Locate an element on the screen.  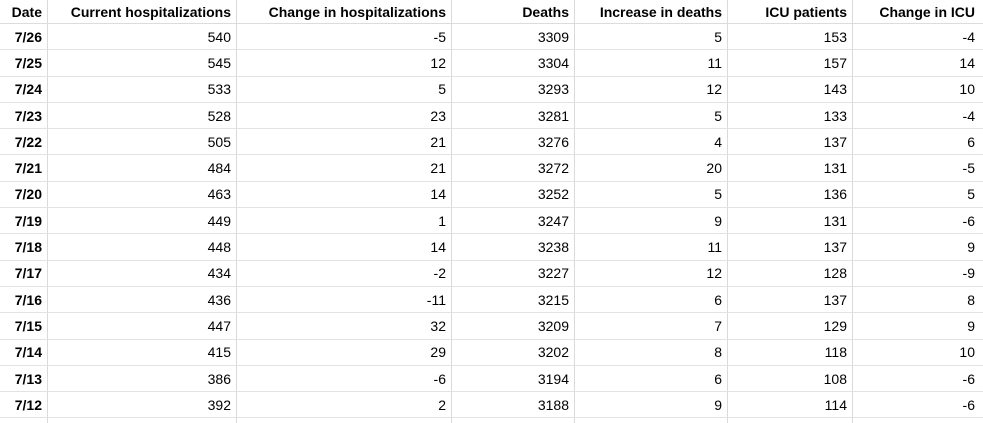
cell-deaths: 3227 is located at coordinates (513, 273).